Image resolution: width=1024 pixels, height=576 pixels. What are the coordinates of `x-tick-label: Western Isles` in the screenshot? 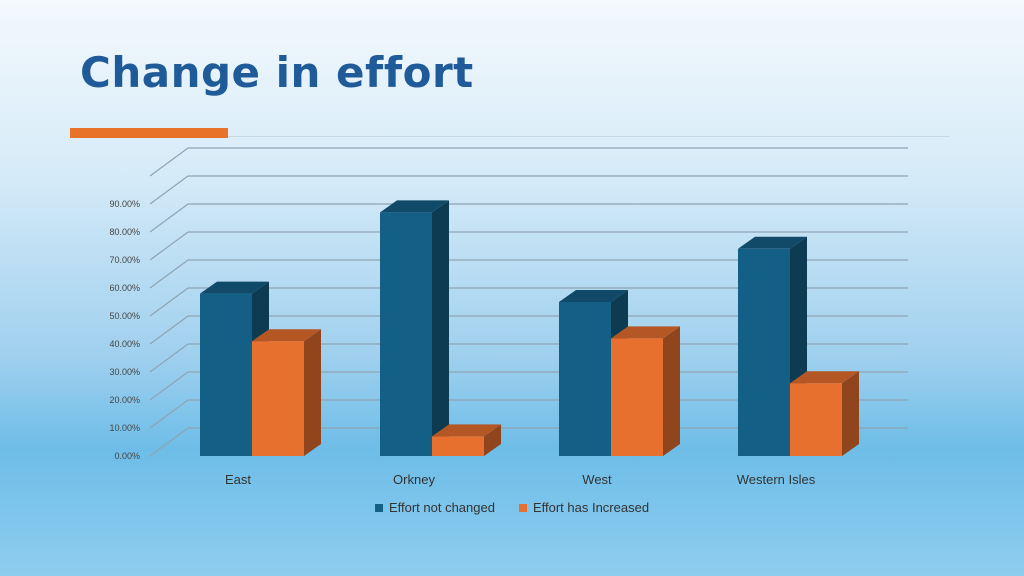 It's located at (776, 479).